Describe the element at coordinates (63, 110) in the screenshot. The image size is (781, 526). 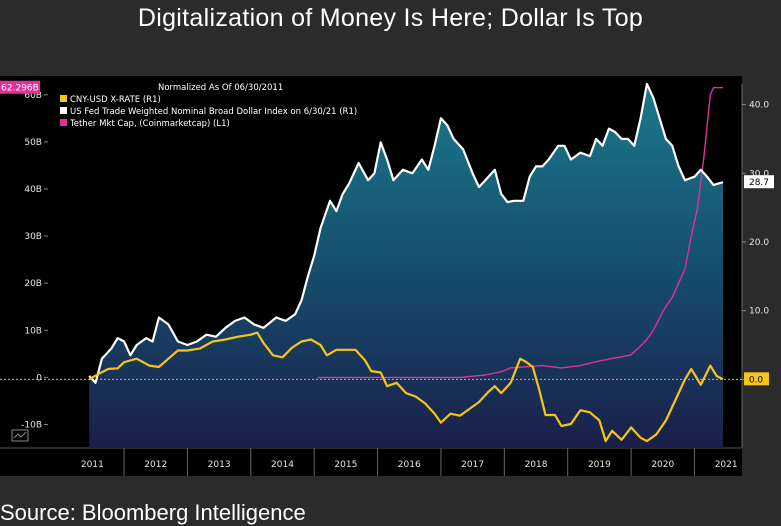
I see `legend-swatch-dollar` at that location.